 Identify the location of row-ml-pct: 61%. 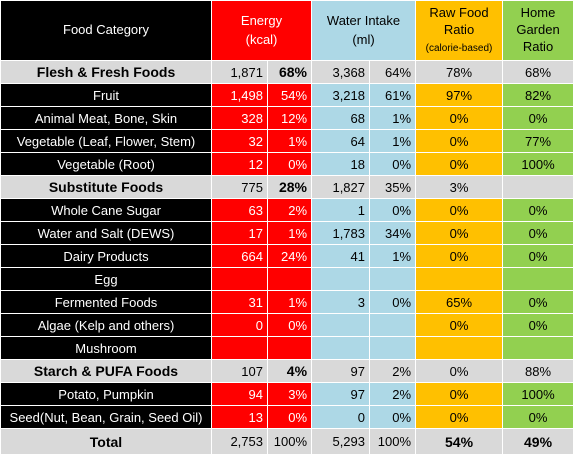
(393, 95).